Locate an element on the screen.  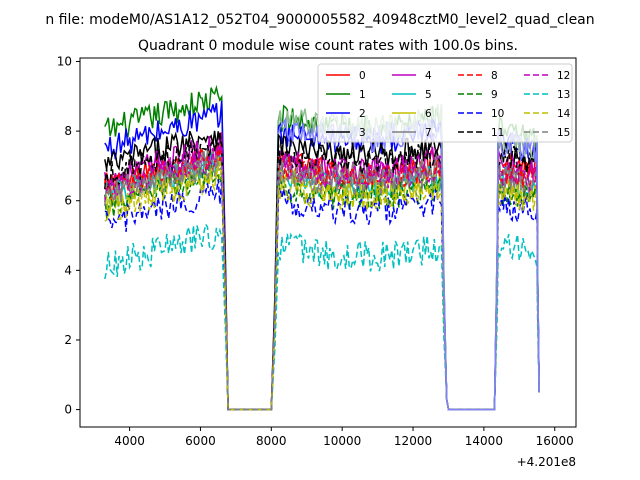
x-tick-label: 6000 is located at coordinates (200, 441).